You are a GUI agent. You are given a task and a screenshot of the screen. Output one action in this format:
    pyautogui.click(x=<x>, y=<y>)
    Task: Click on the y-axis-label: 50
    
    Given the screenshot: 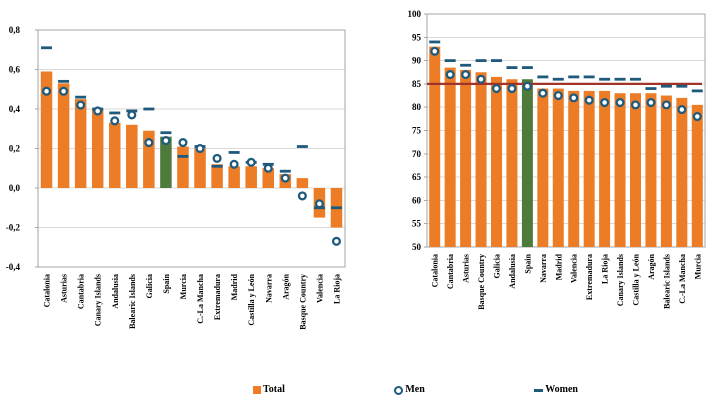 What is the action you would take?
    pyautogui.click(x=417, y=247)
    